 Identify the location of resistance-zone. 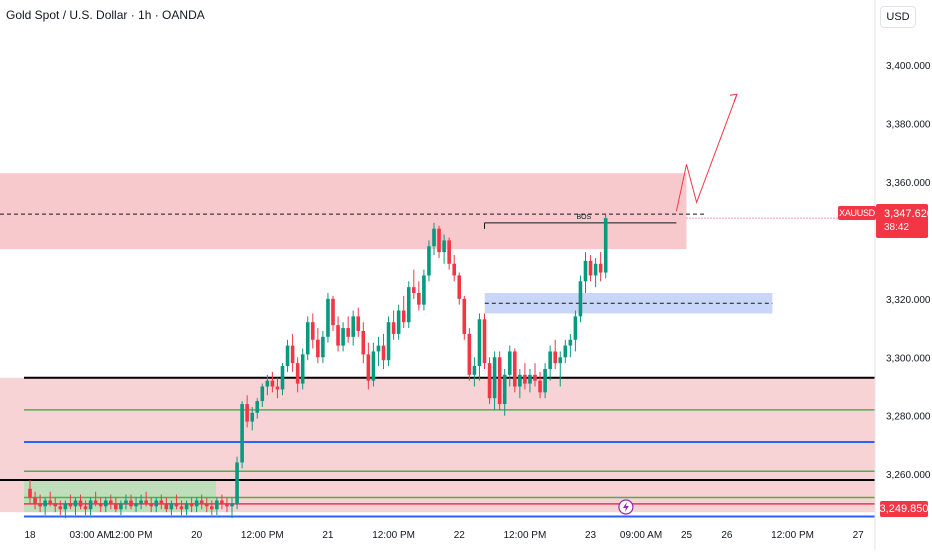
(343, 211).